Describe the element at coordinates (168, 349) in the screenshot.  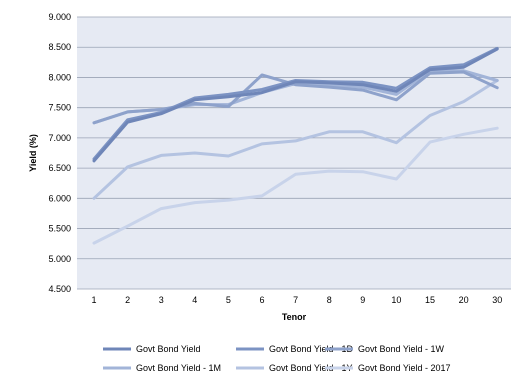
I see `legend-label-0: Govt Bond Yield` at that location.